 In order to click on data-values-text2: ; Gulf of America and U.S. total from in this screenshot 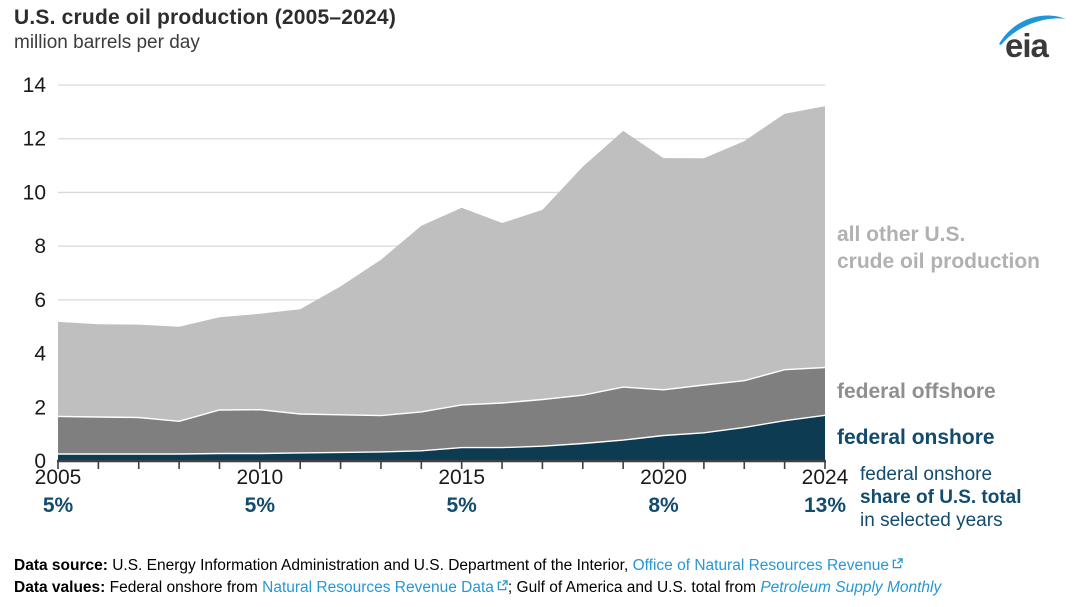, I will do `click(634, 587)`.